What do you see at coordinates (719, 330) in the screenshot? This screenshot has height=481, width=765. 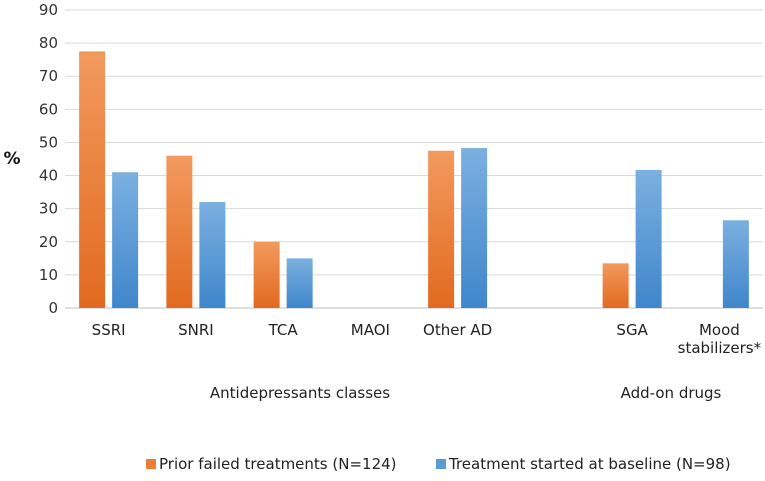 I see `x-category-label: Mood` at bounding box center [719, 330].